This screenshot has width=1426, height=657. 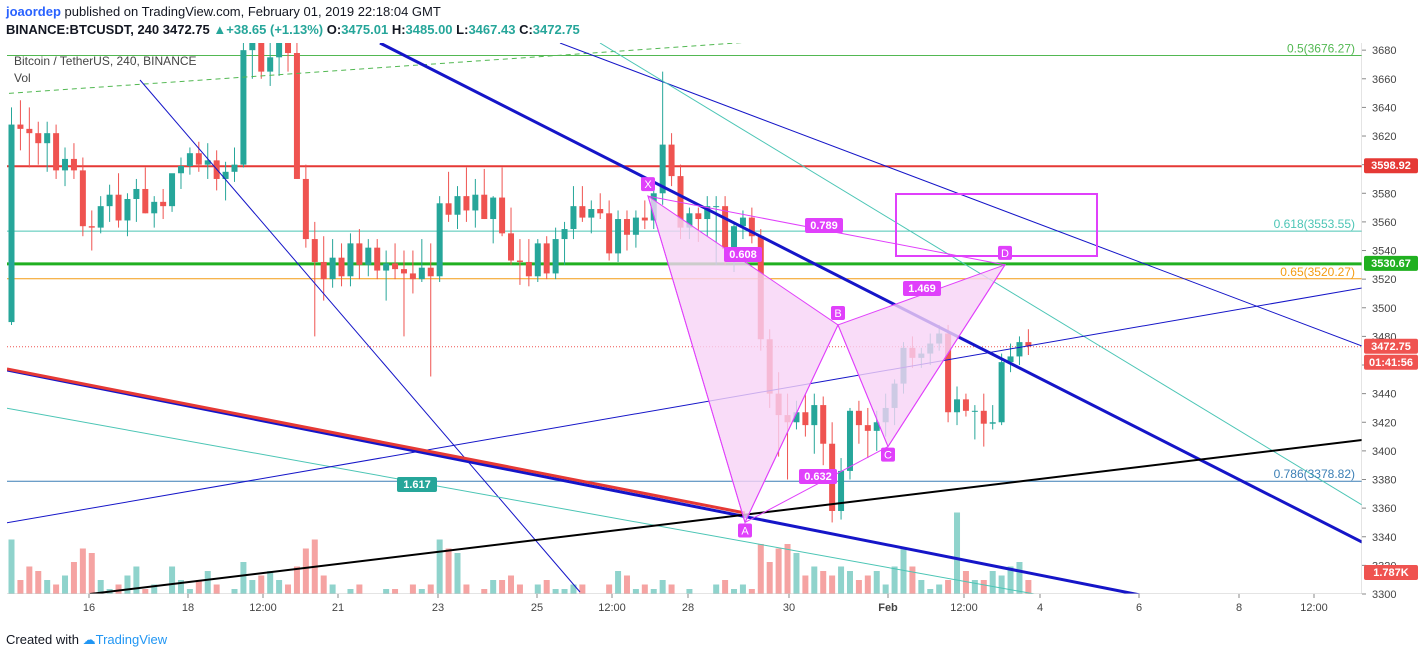 I want to click on footer: Created with ☁TradingView, so click(x=86, y=640).